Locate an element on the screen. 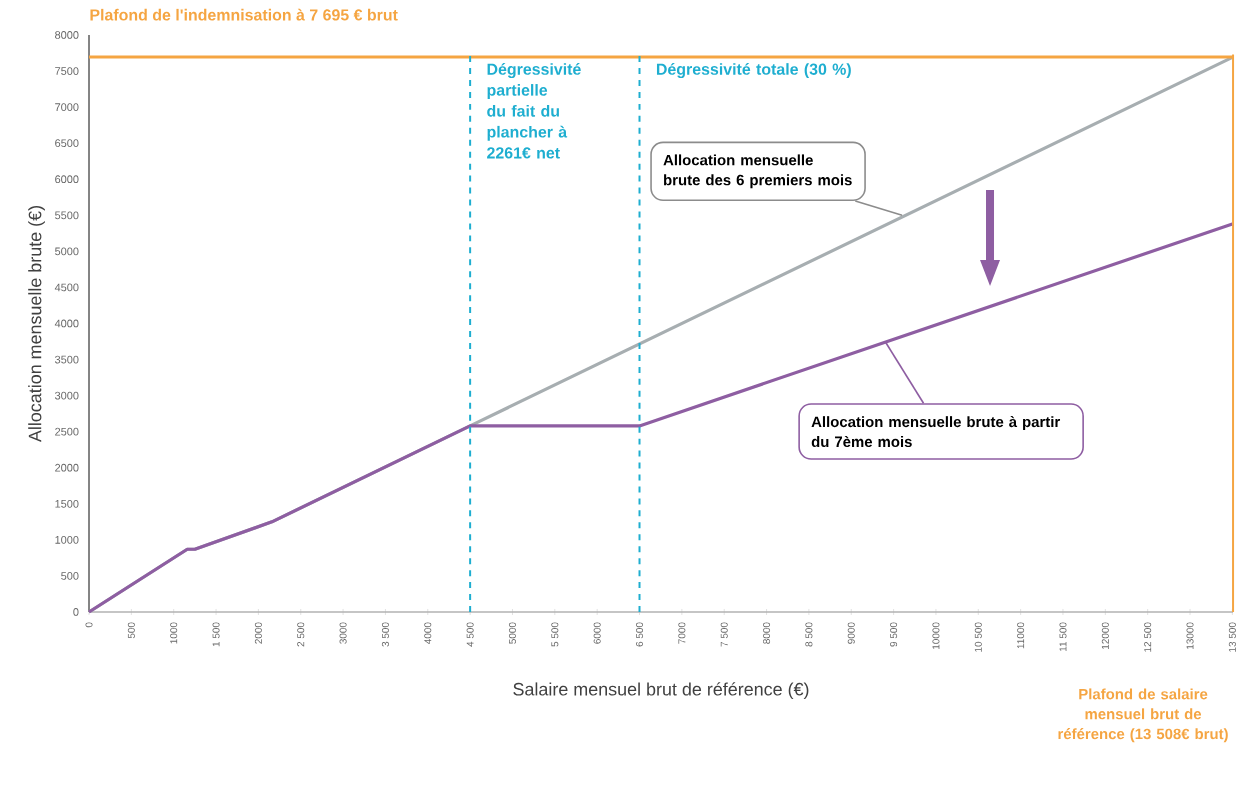 The image size is (1242, 800). ref-line-label: Dégressivité partielle du fait du plancher à 2261€ net is located at coordinates (534, 111).